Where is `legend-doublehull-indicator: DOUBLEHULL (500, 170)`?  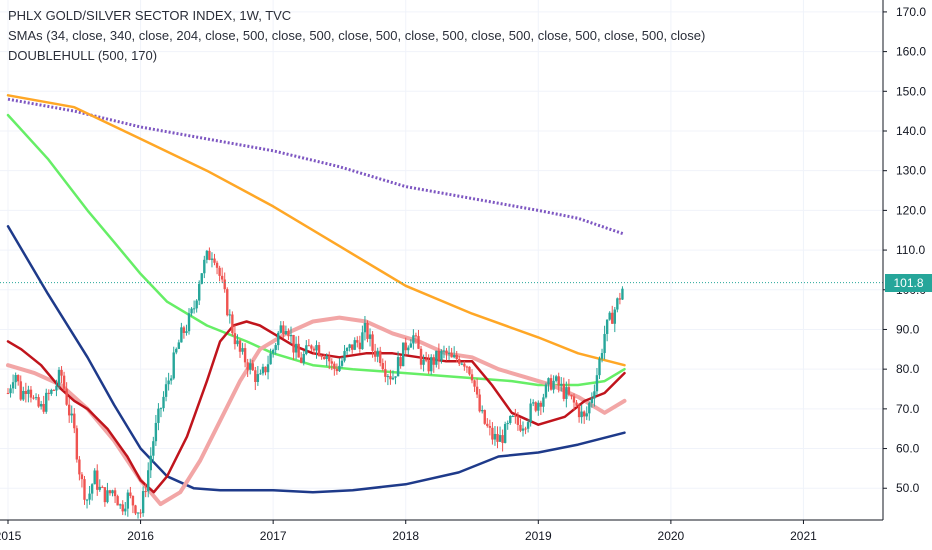
legend-doublehull-indicator: DOUBLEHULL (500, 170) is located at coordinates (83, 55).